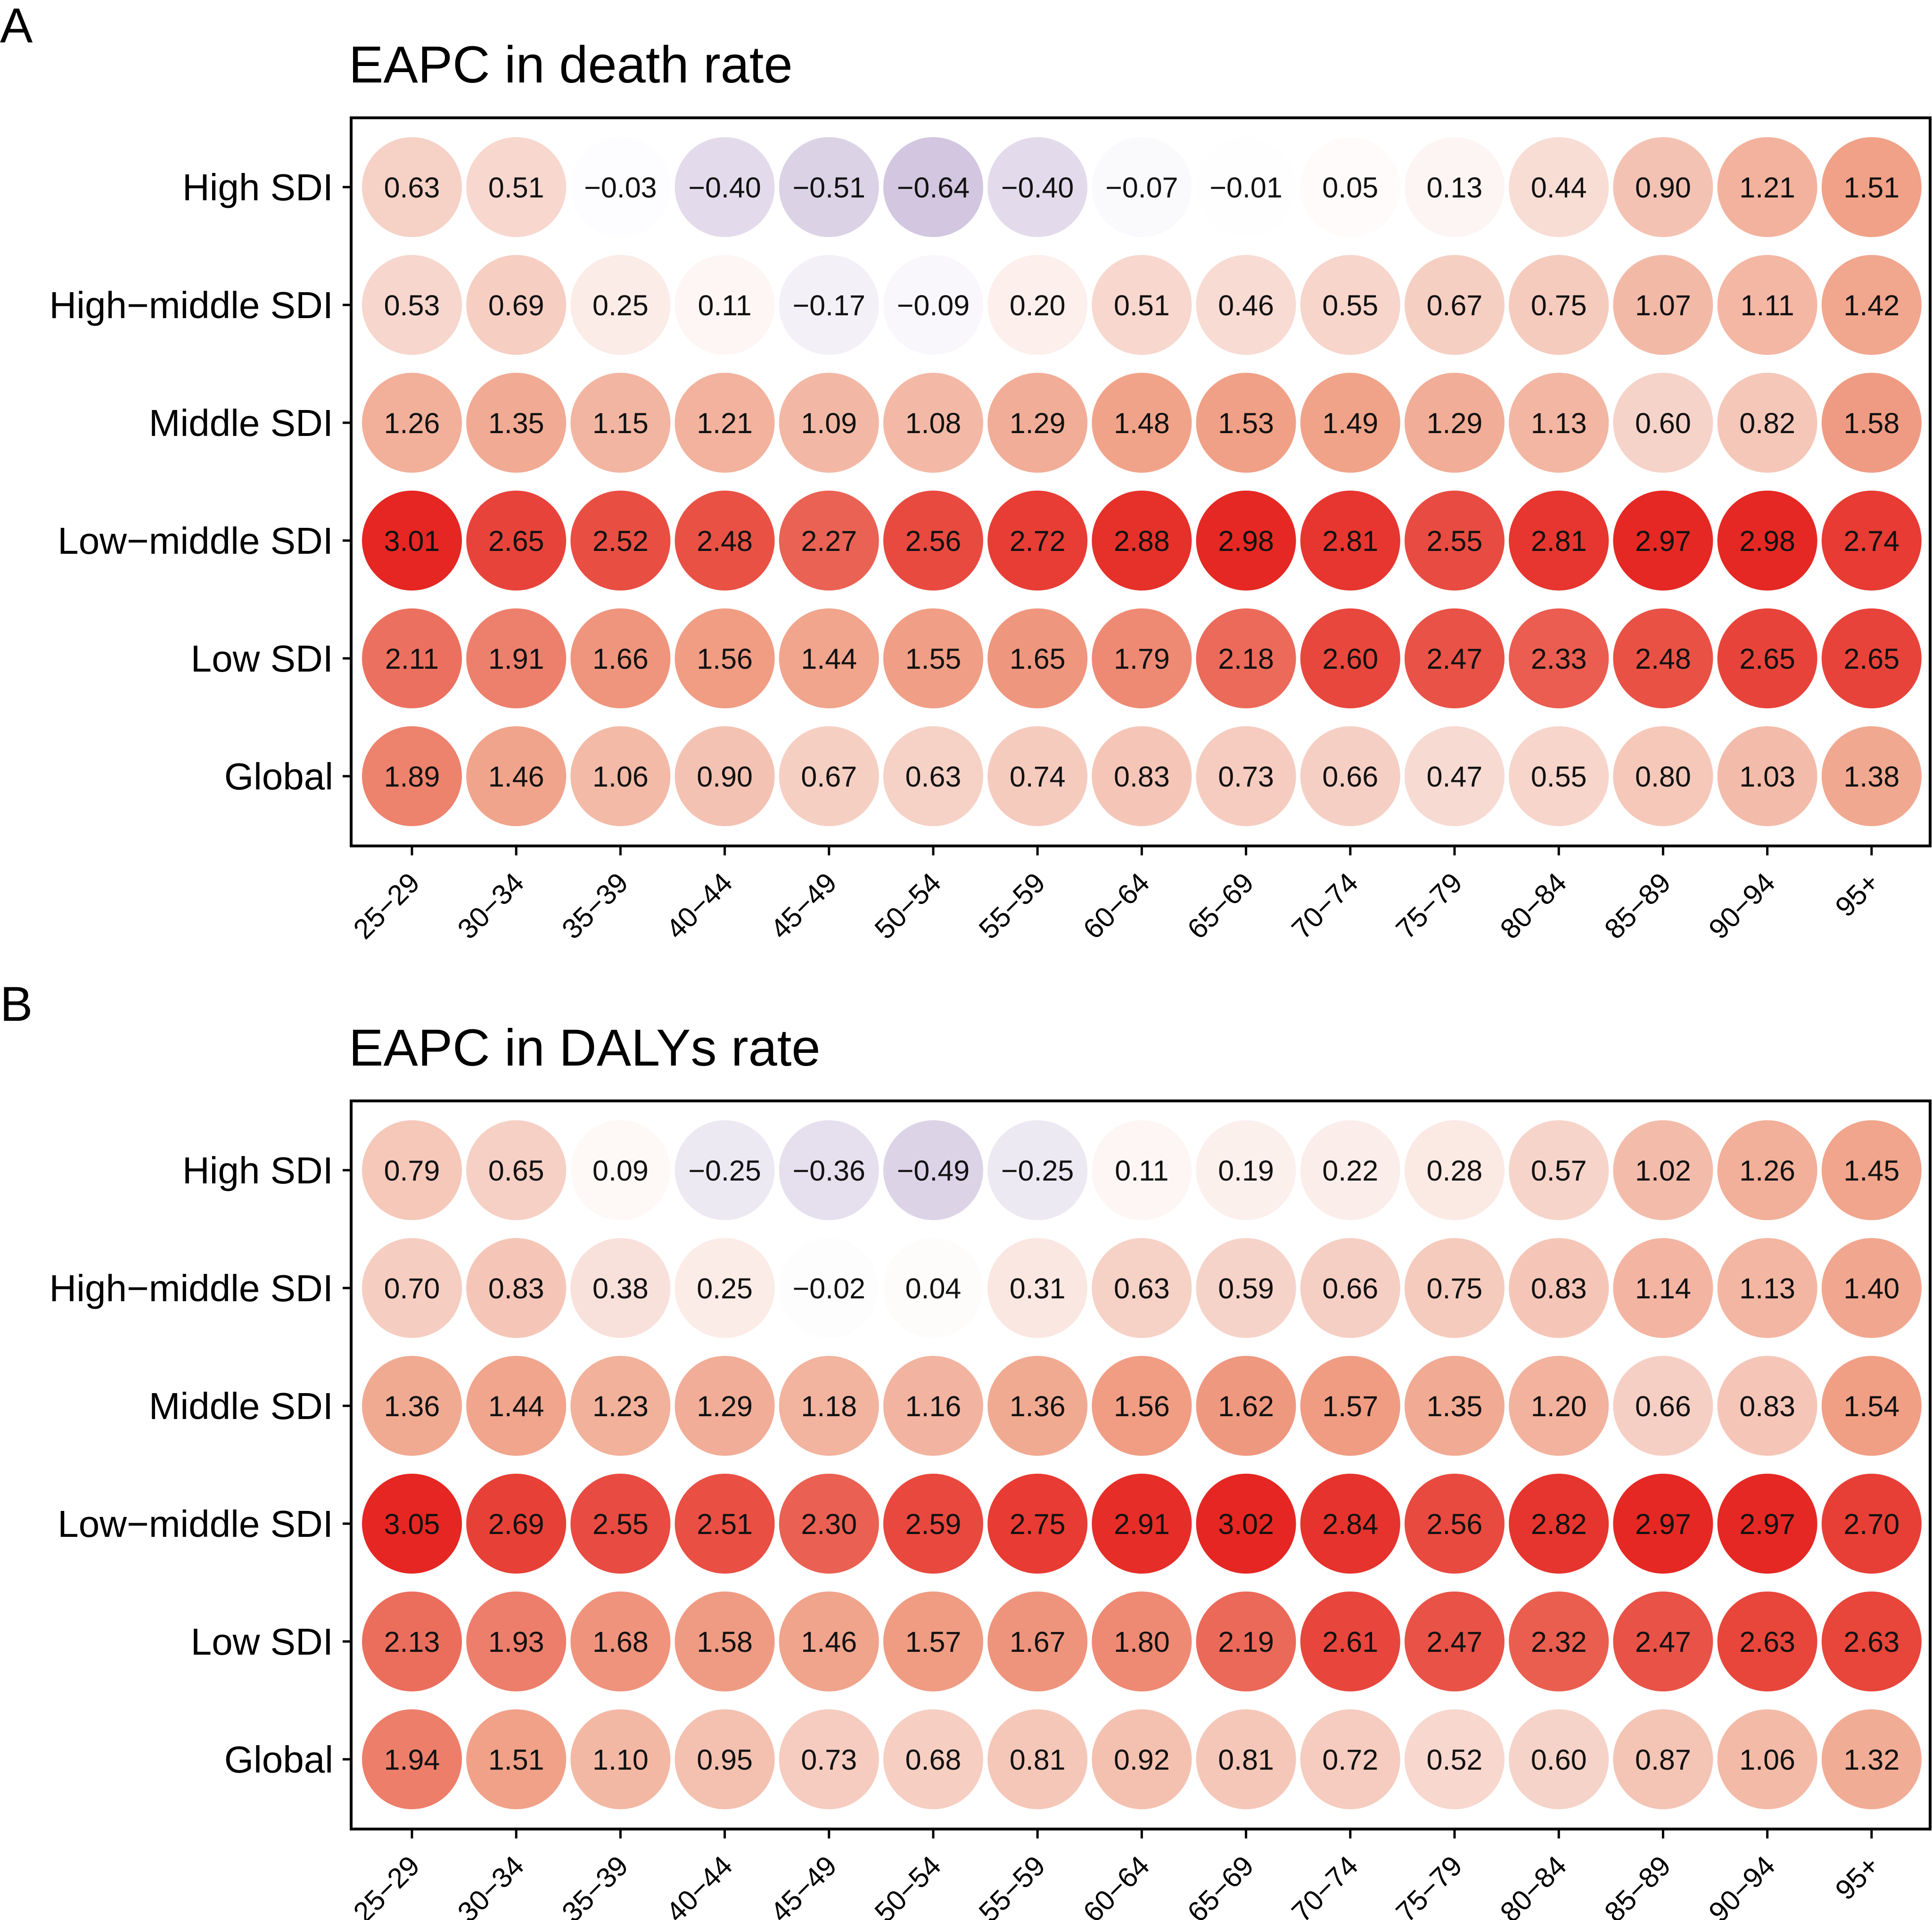 The height and width of the screenshot is (1920, 1932). I want to click on value-label: 1.10, so click(620, 1760).